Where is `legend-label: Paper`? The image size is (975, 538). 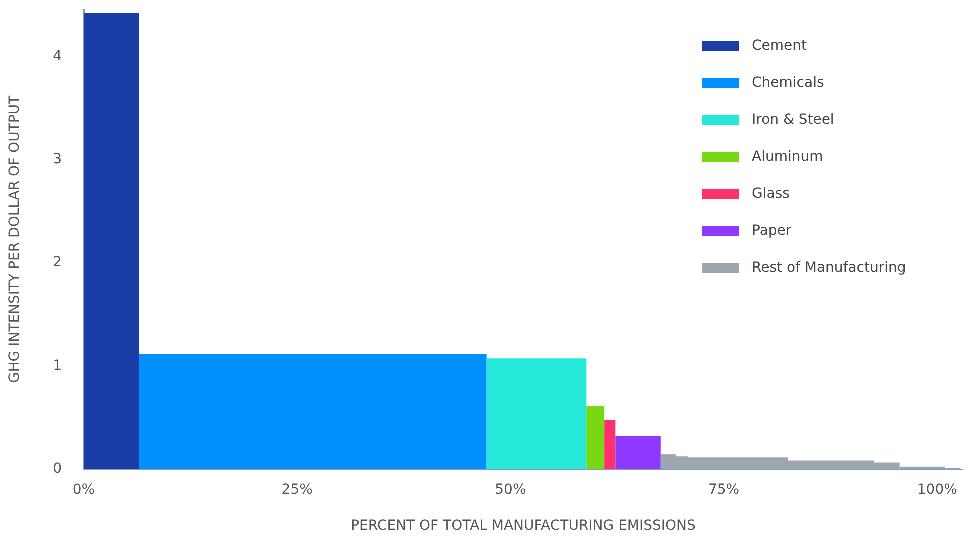 legend-label: Paper is located at coordinates (772, 231).